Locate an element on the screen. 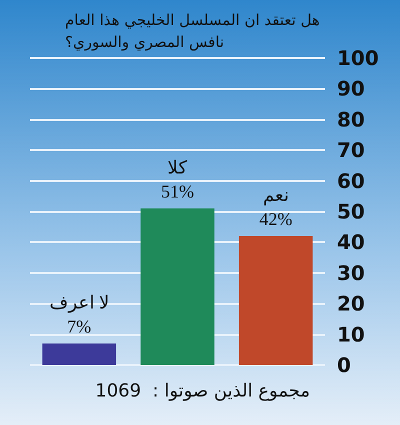 Image resolution: width=400 pixels, height=425 pixels. y-tick-label: 100 is located at coordinates (358, 58).